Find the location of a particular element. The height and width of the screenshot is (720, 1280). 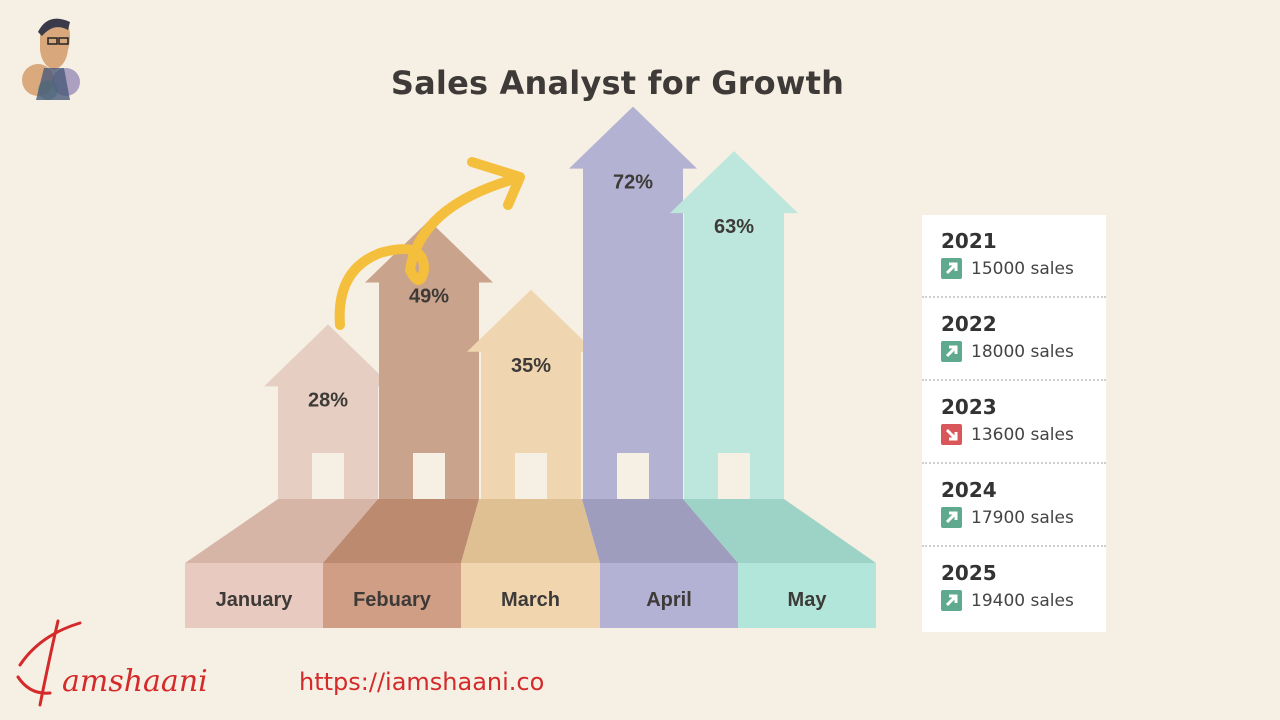

arrow-down-right-icon is located at coordinates (951, 434).